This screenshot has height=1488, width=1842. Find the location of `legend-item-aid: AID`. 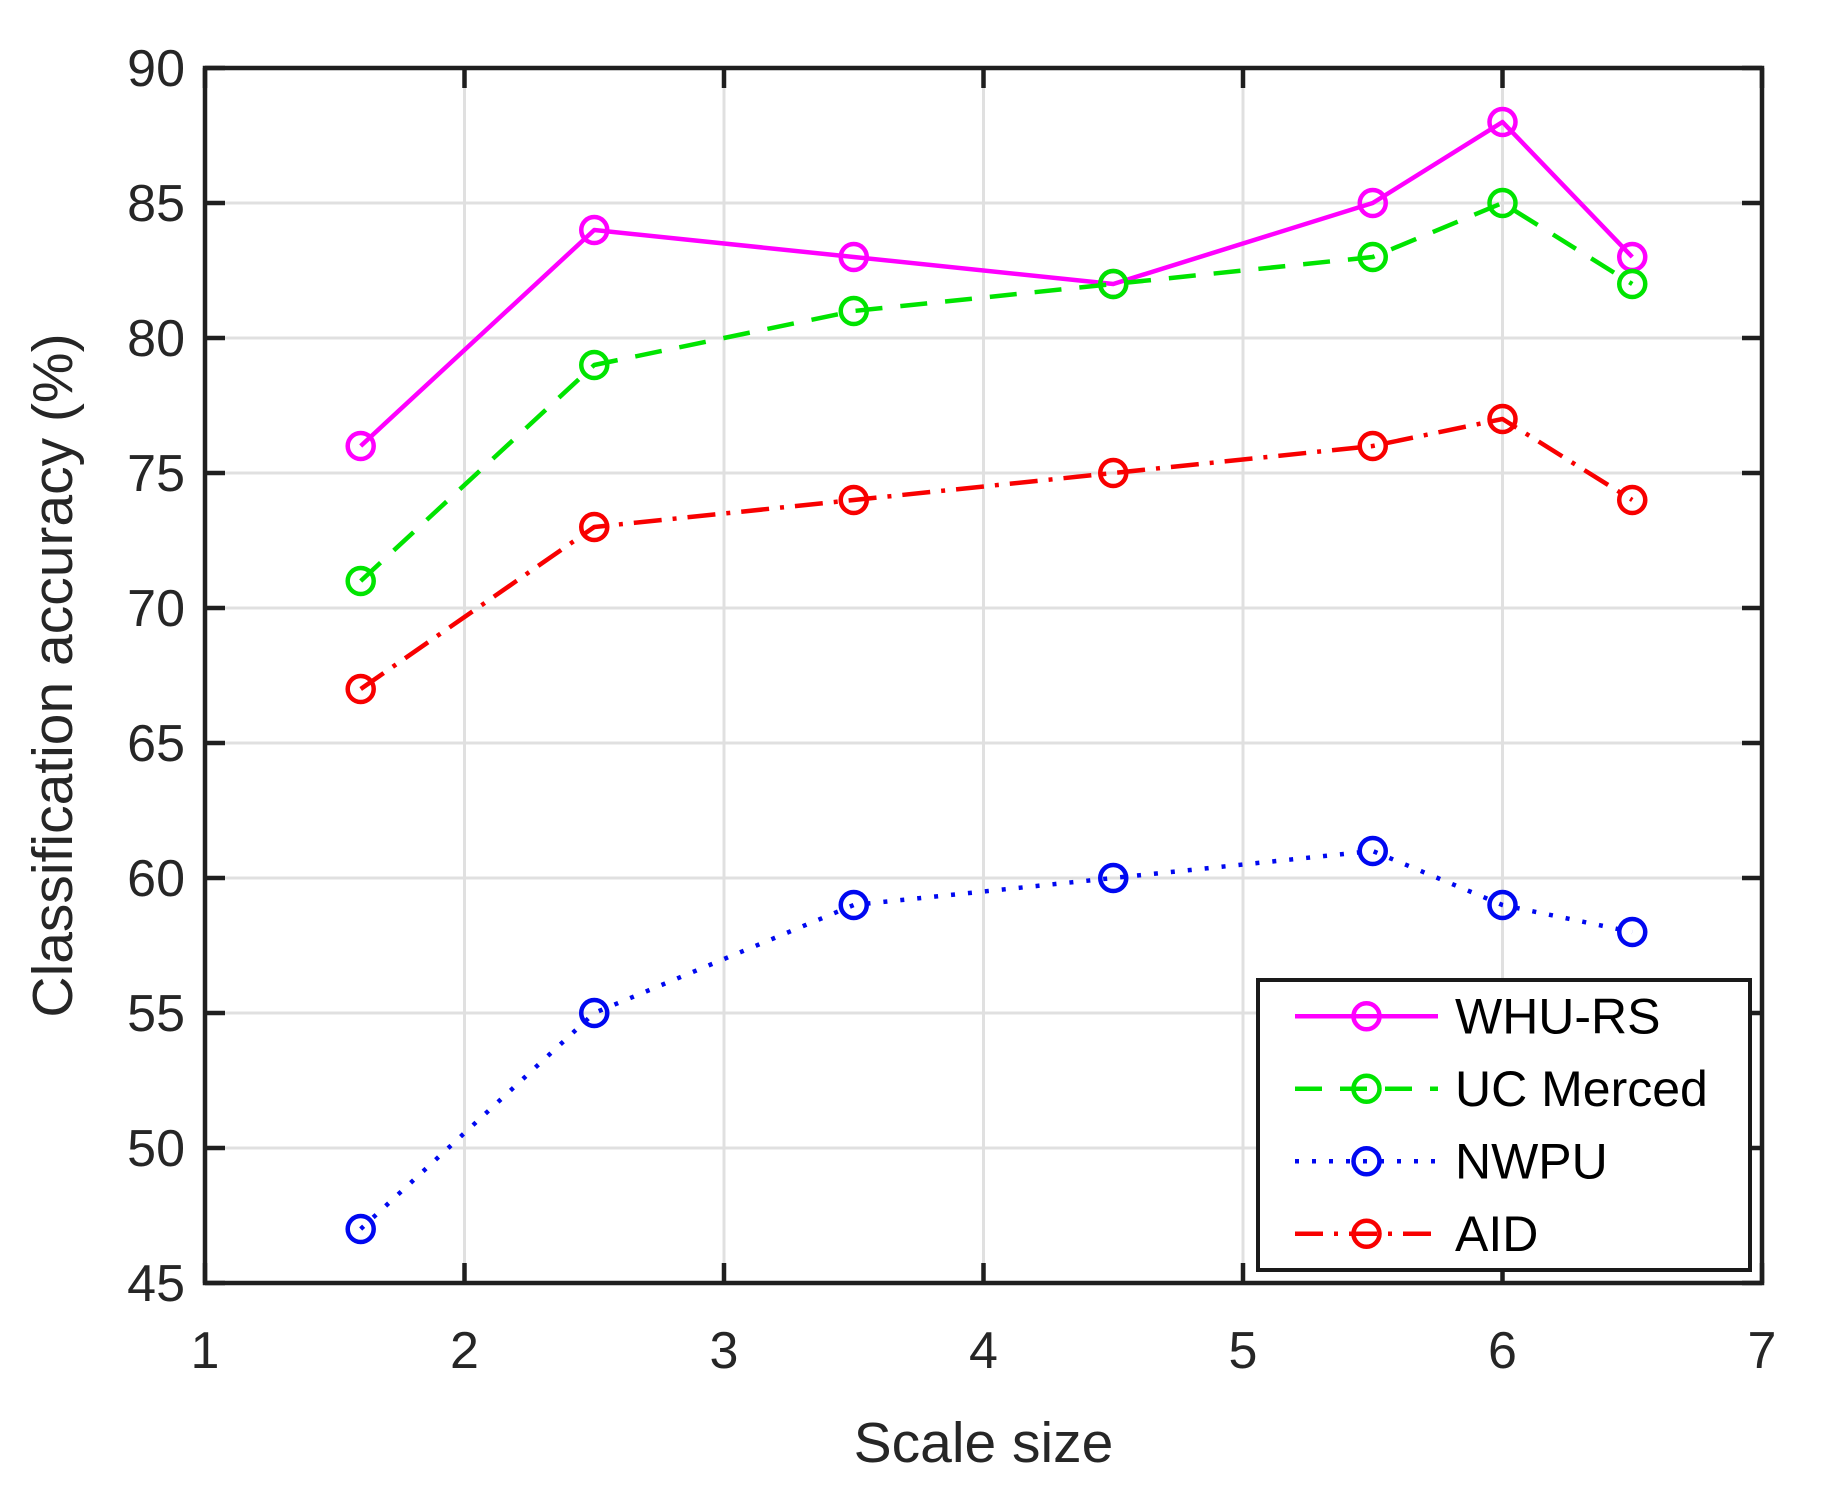

legend-item-aid: AID is located at coordinates (1416, 1234).